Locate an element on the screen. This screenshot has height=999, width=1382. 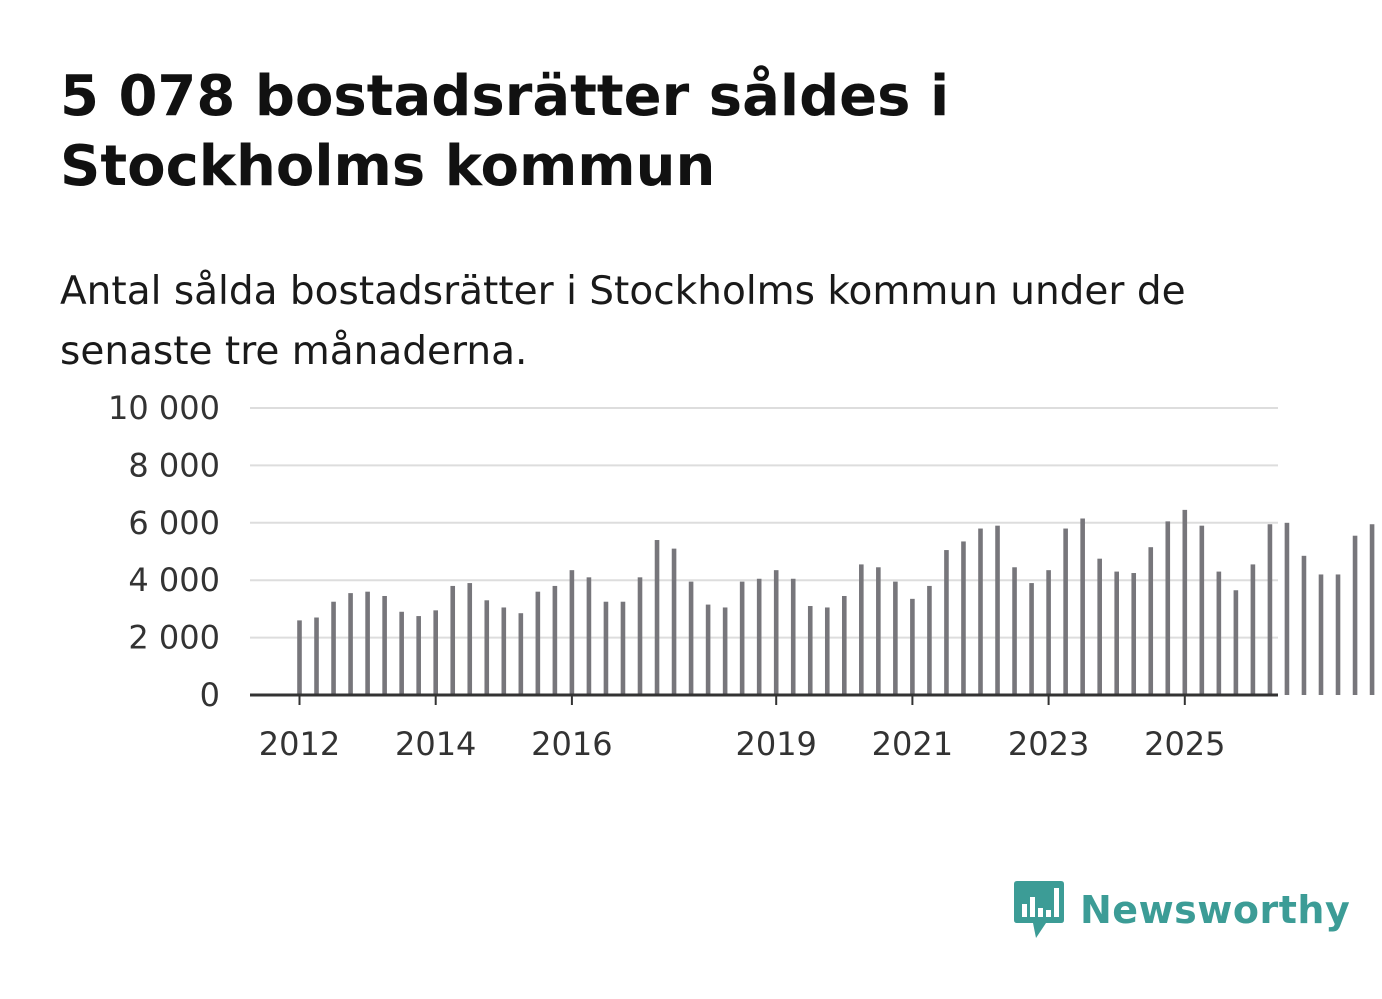
y-tick-label: 4 000 is located at coordinates (174, 580).